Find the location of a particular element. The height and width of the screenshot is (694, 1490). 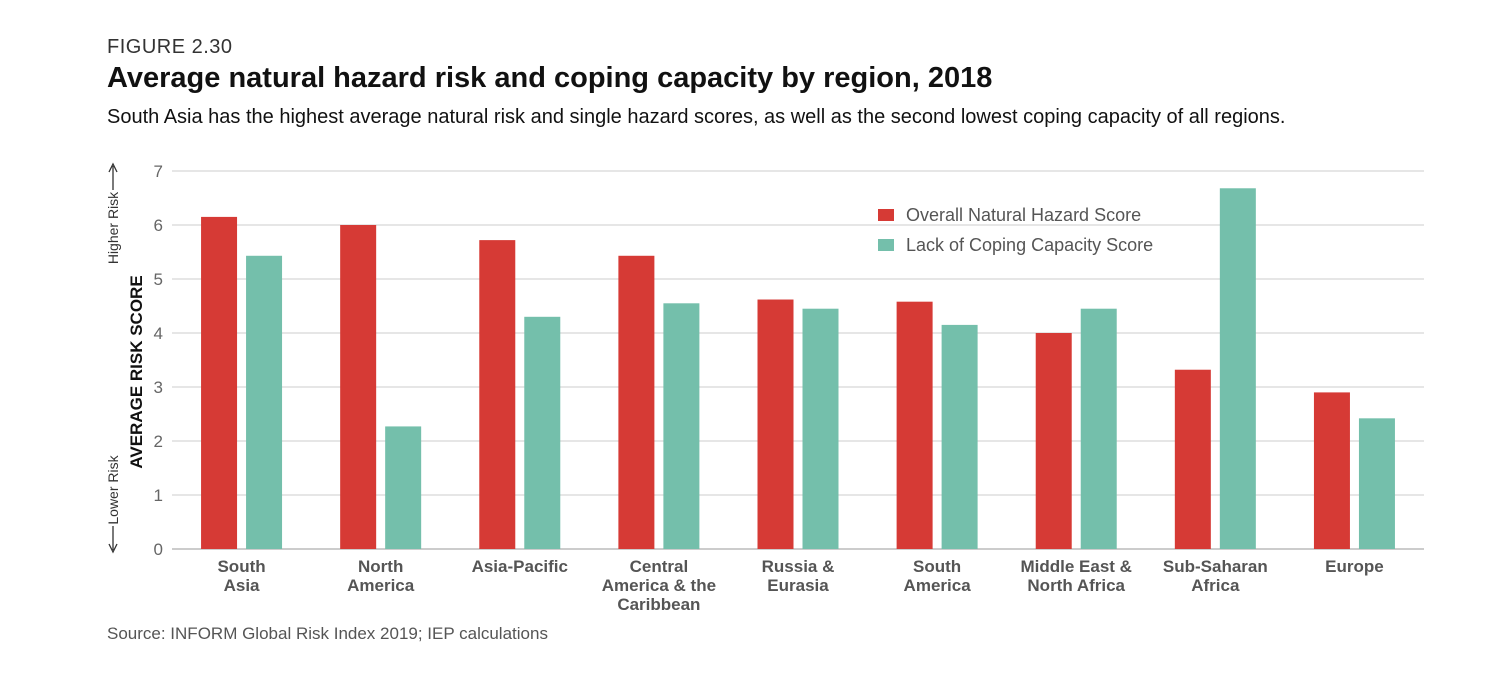

category-label: South America is located at coordinates (938, 576).